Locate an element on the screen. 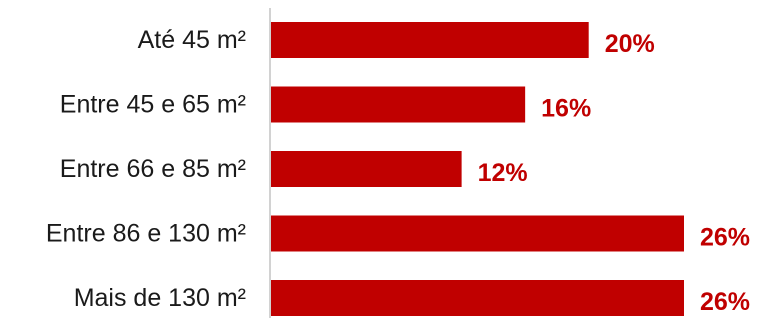 The width and height of the screenshot is (759, 322). value-label: 12% is located at coordinates (503, 173).